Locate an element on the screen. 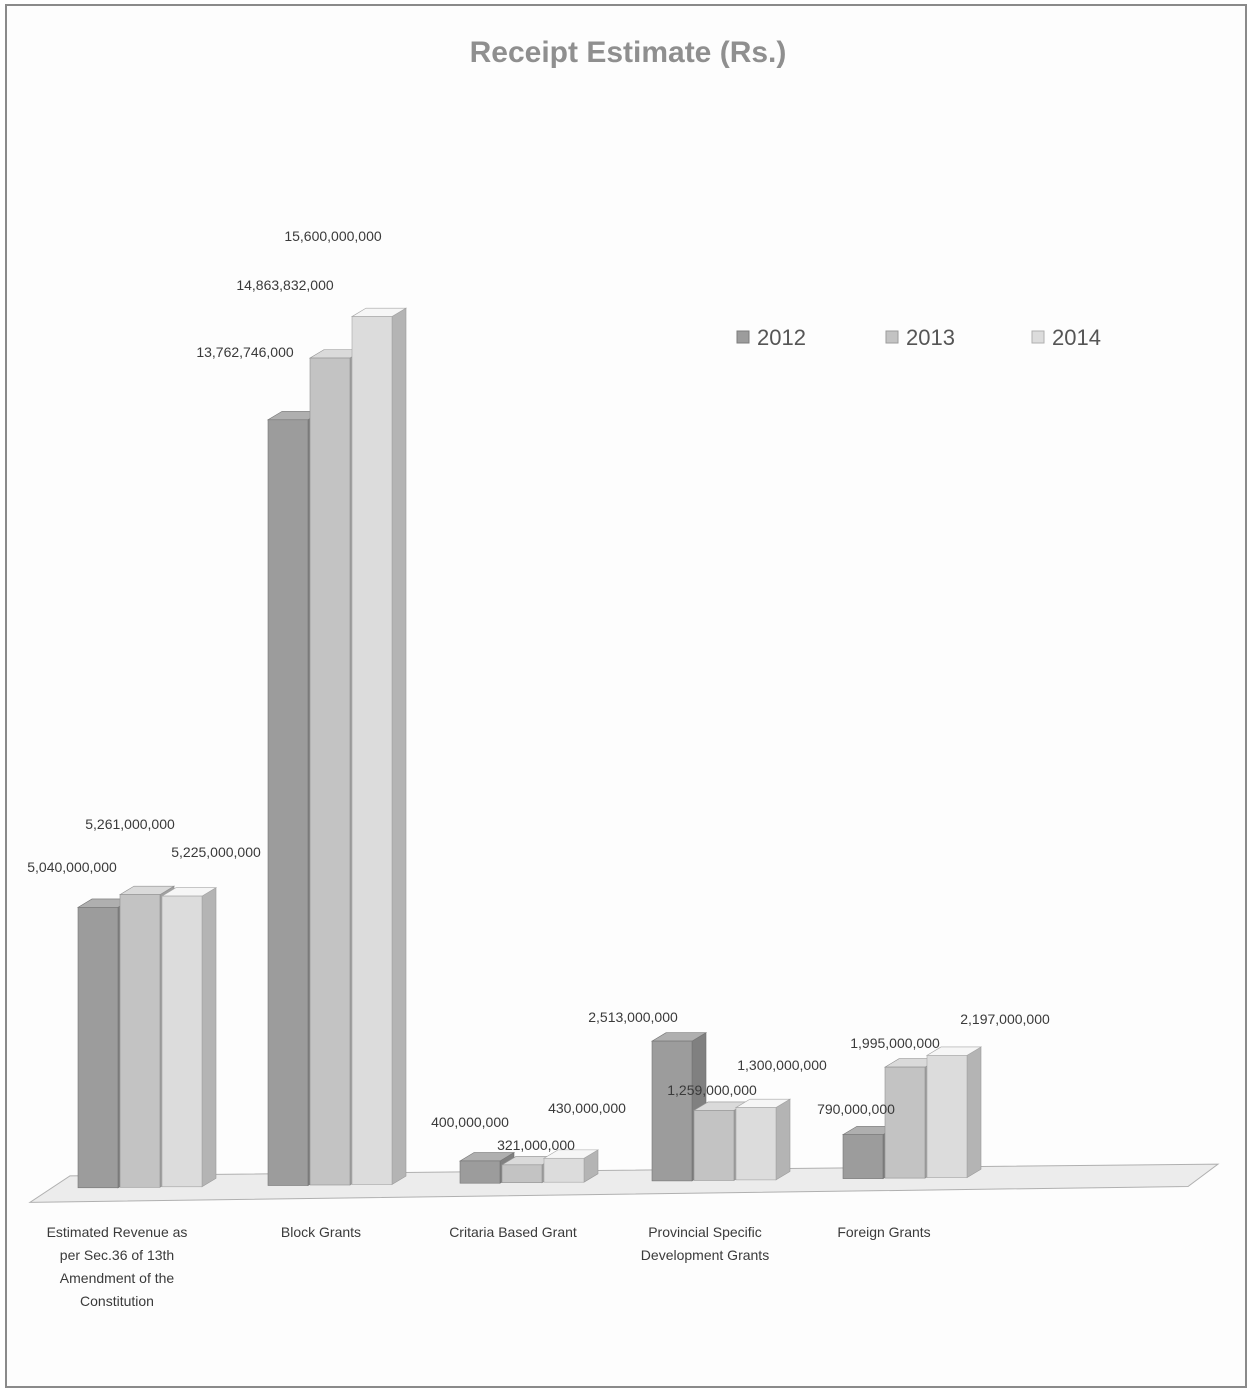 Image resolution: width=1256 pixels, height=1394 pixels. bar-provincial-specific-developmen-2014 is located at coordinates (763, 1139).